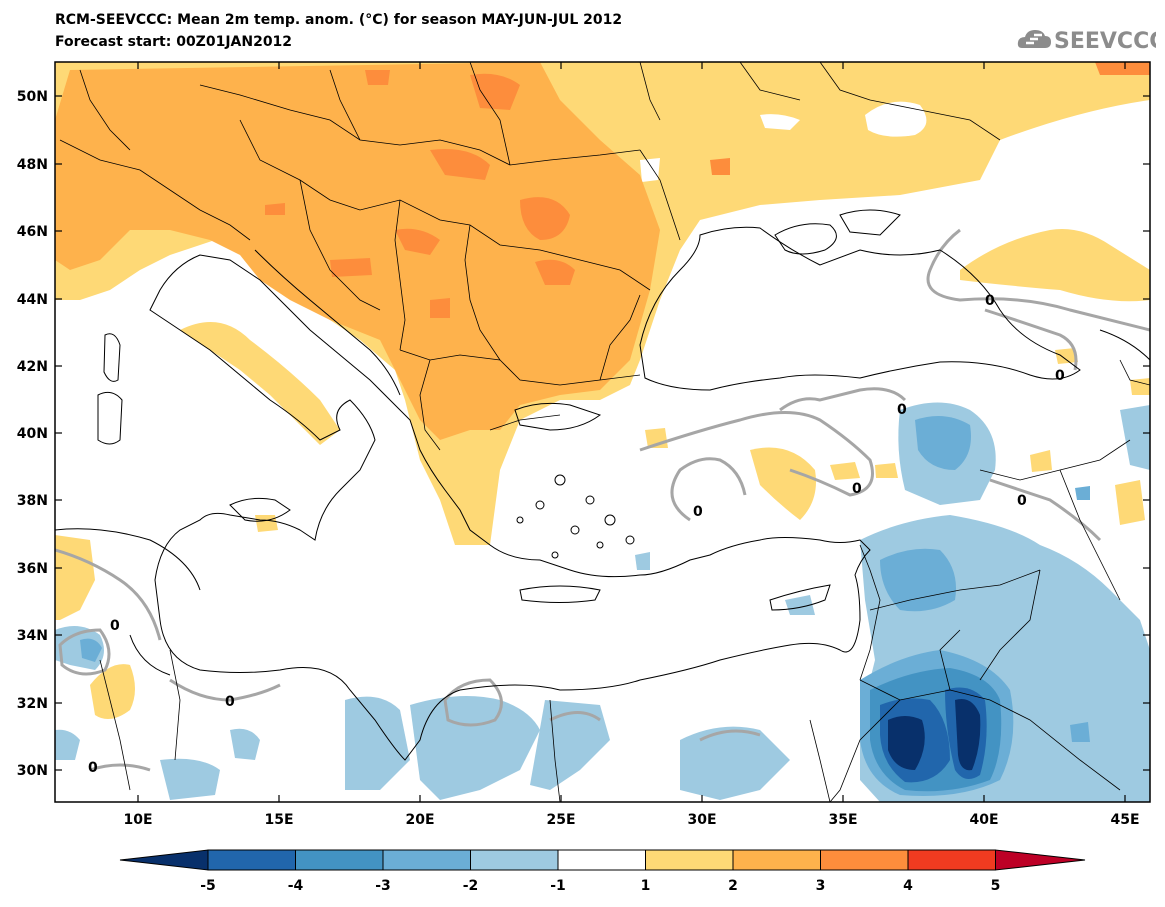 This screenshot has width=1165, height=907. Describe the element at coordinates (32, 501) in the screenshot. I see `lat-tick-label: 38N` at that location.